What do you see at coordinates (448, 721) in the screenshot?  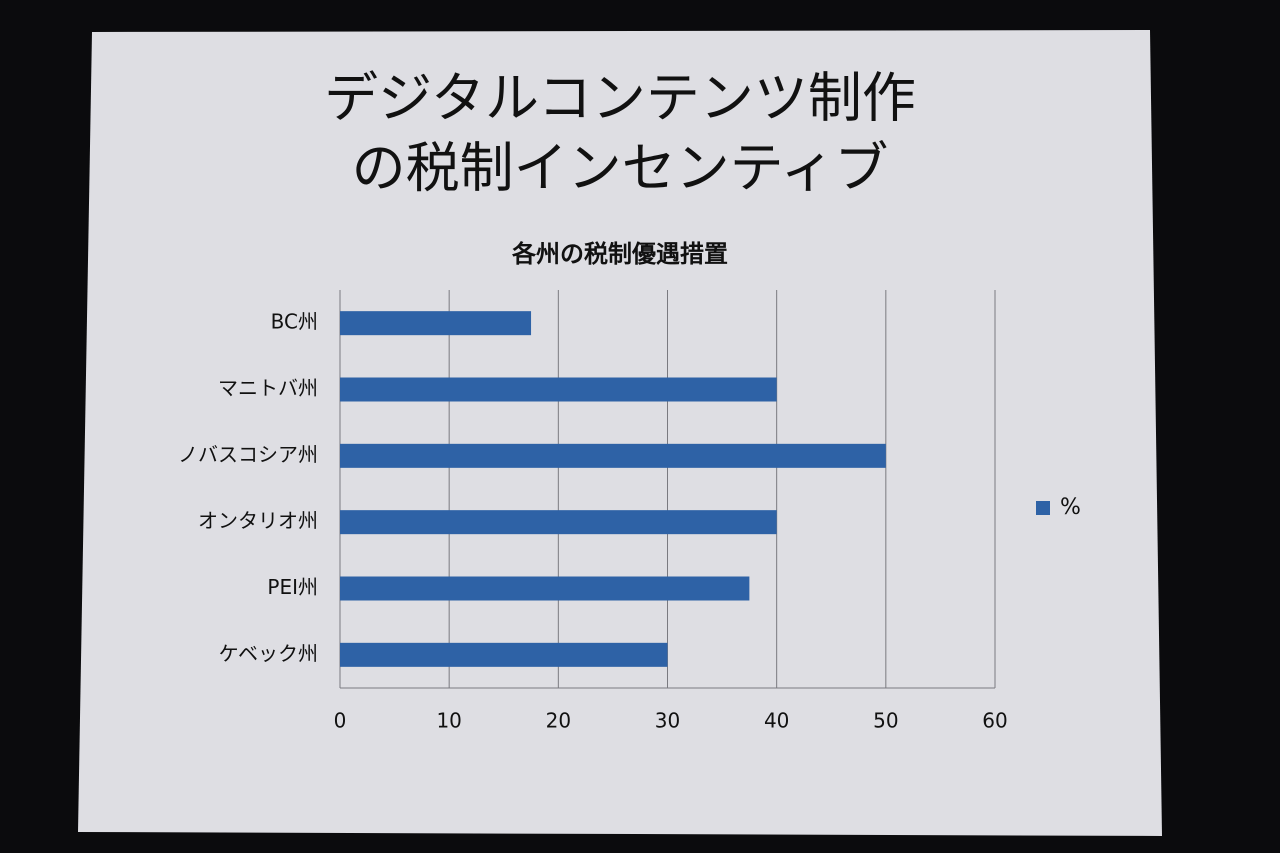 I see `x-tick-label: 10` at bounding box center [448, 721].